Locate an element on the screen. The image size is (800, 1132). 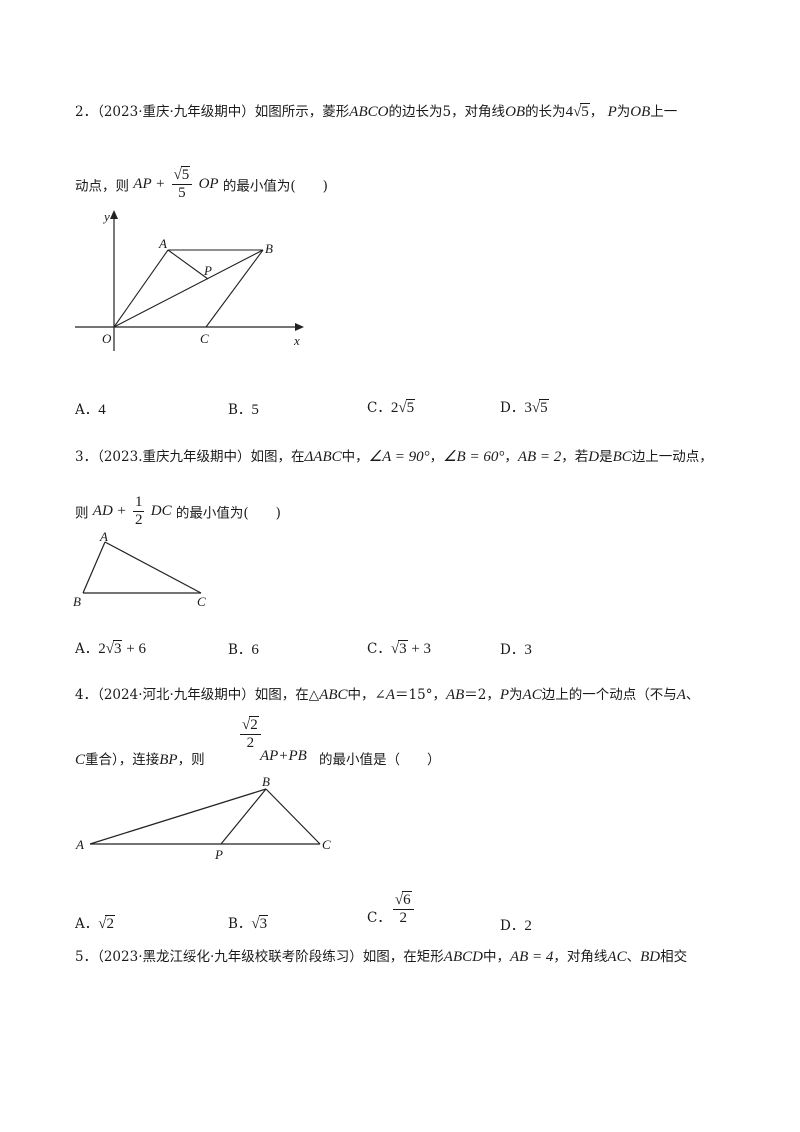
q3-side-bc: BC is located at coordinates (622, 457).